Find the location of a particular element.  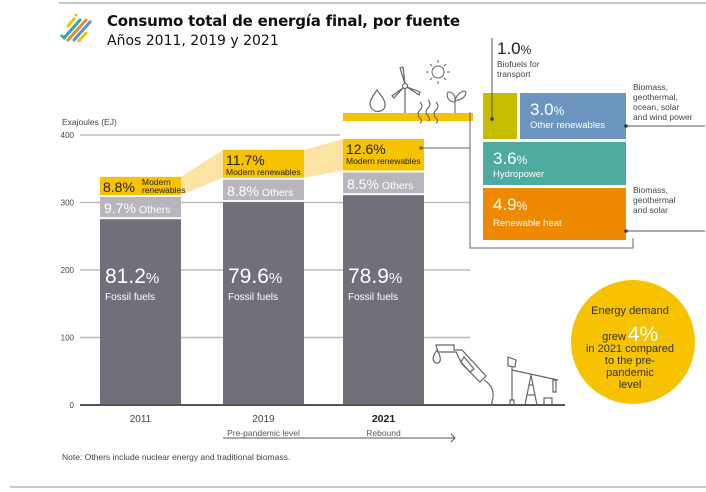

sun-icon is located at coordinates (438, 72).